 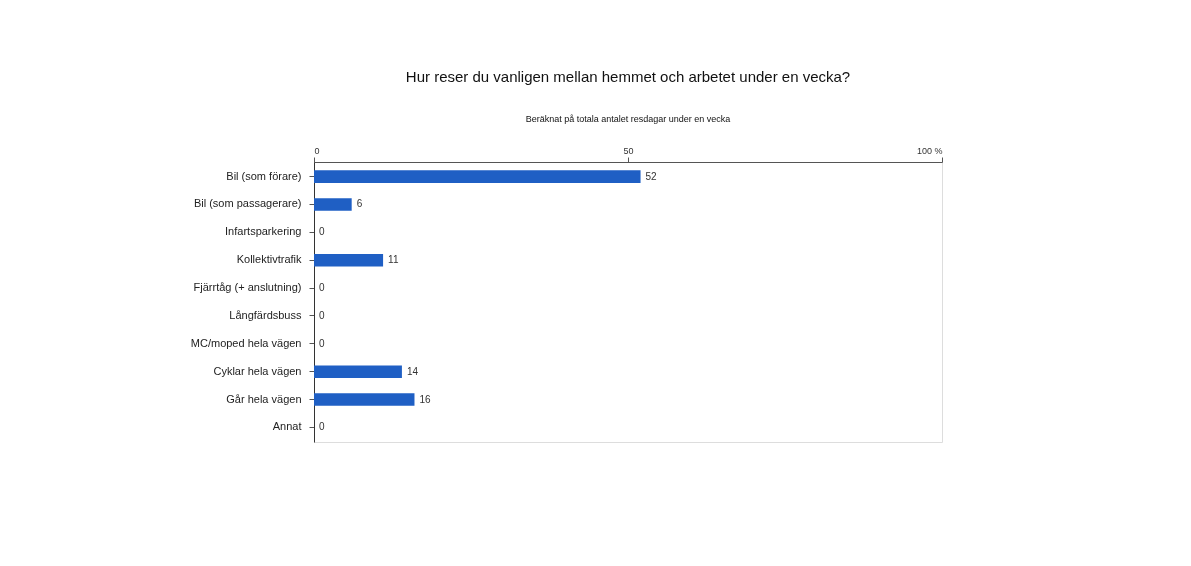 I want to click on y-tick-label: Annat, so click(x=287, y=426).